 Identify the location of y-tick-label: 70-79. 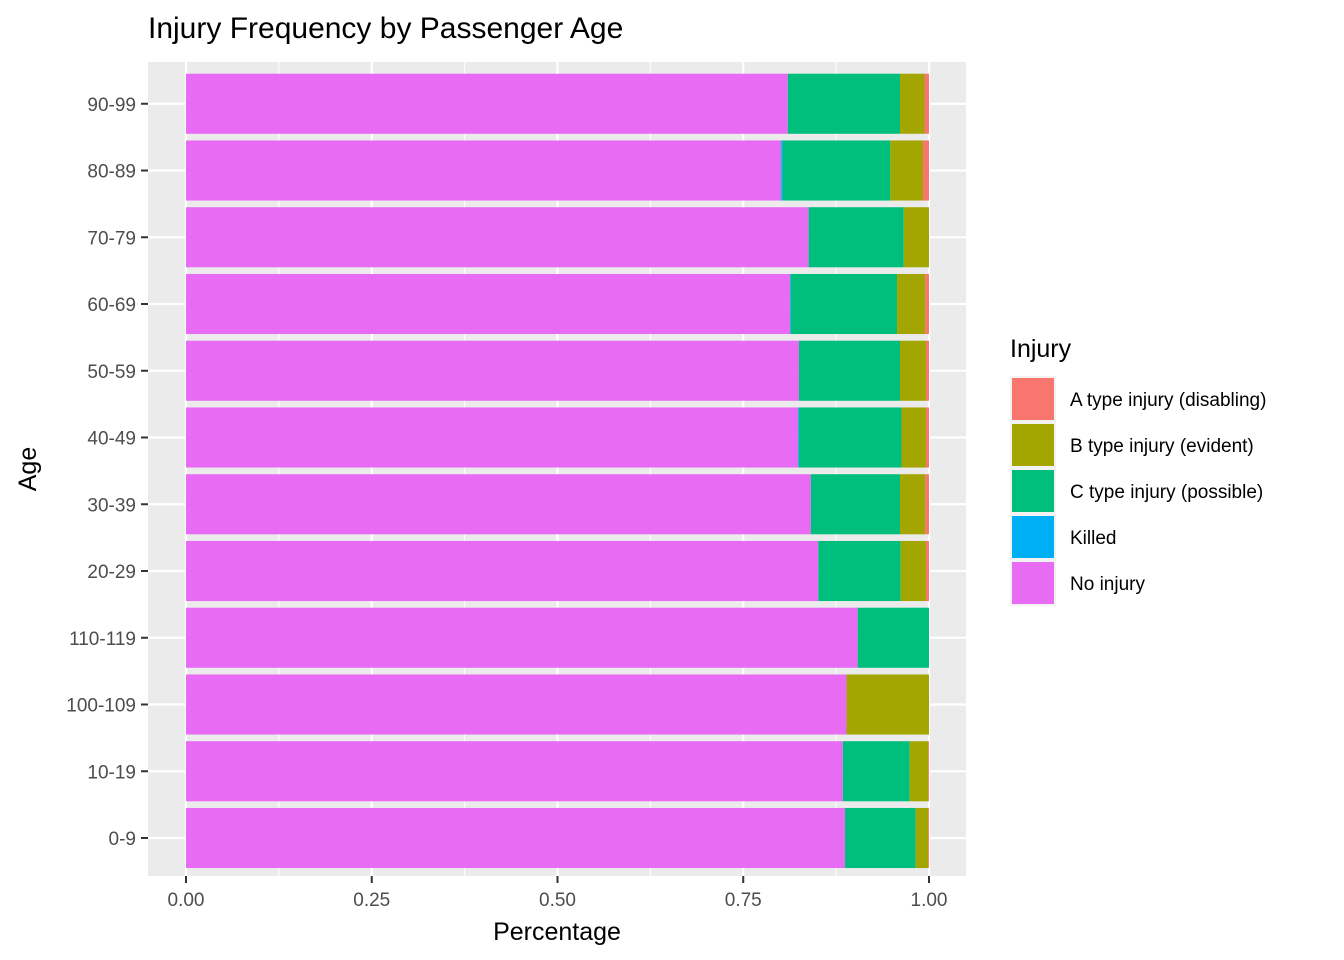
(111, 238).